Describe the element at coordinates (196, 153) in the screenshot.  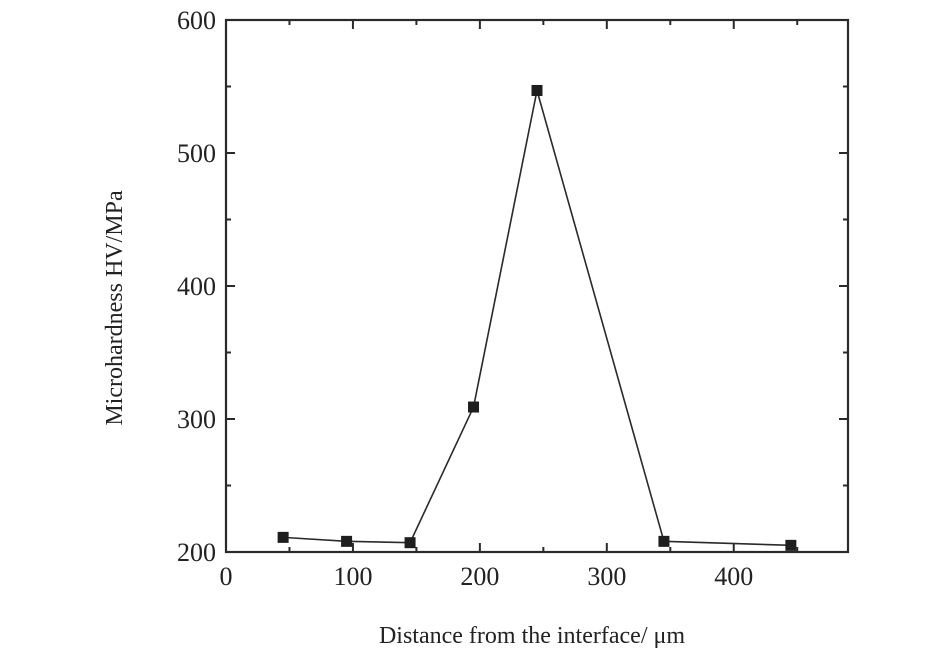
I see `y-tick-label: 500` at that location.